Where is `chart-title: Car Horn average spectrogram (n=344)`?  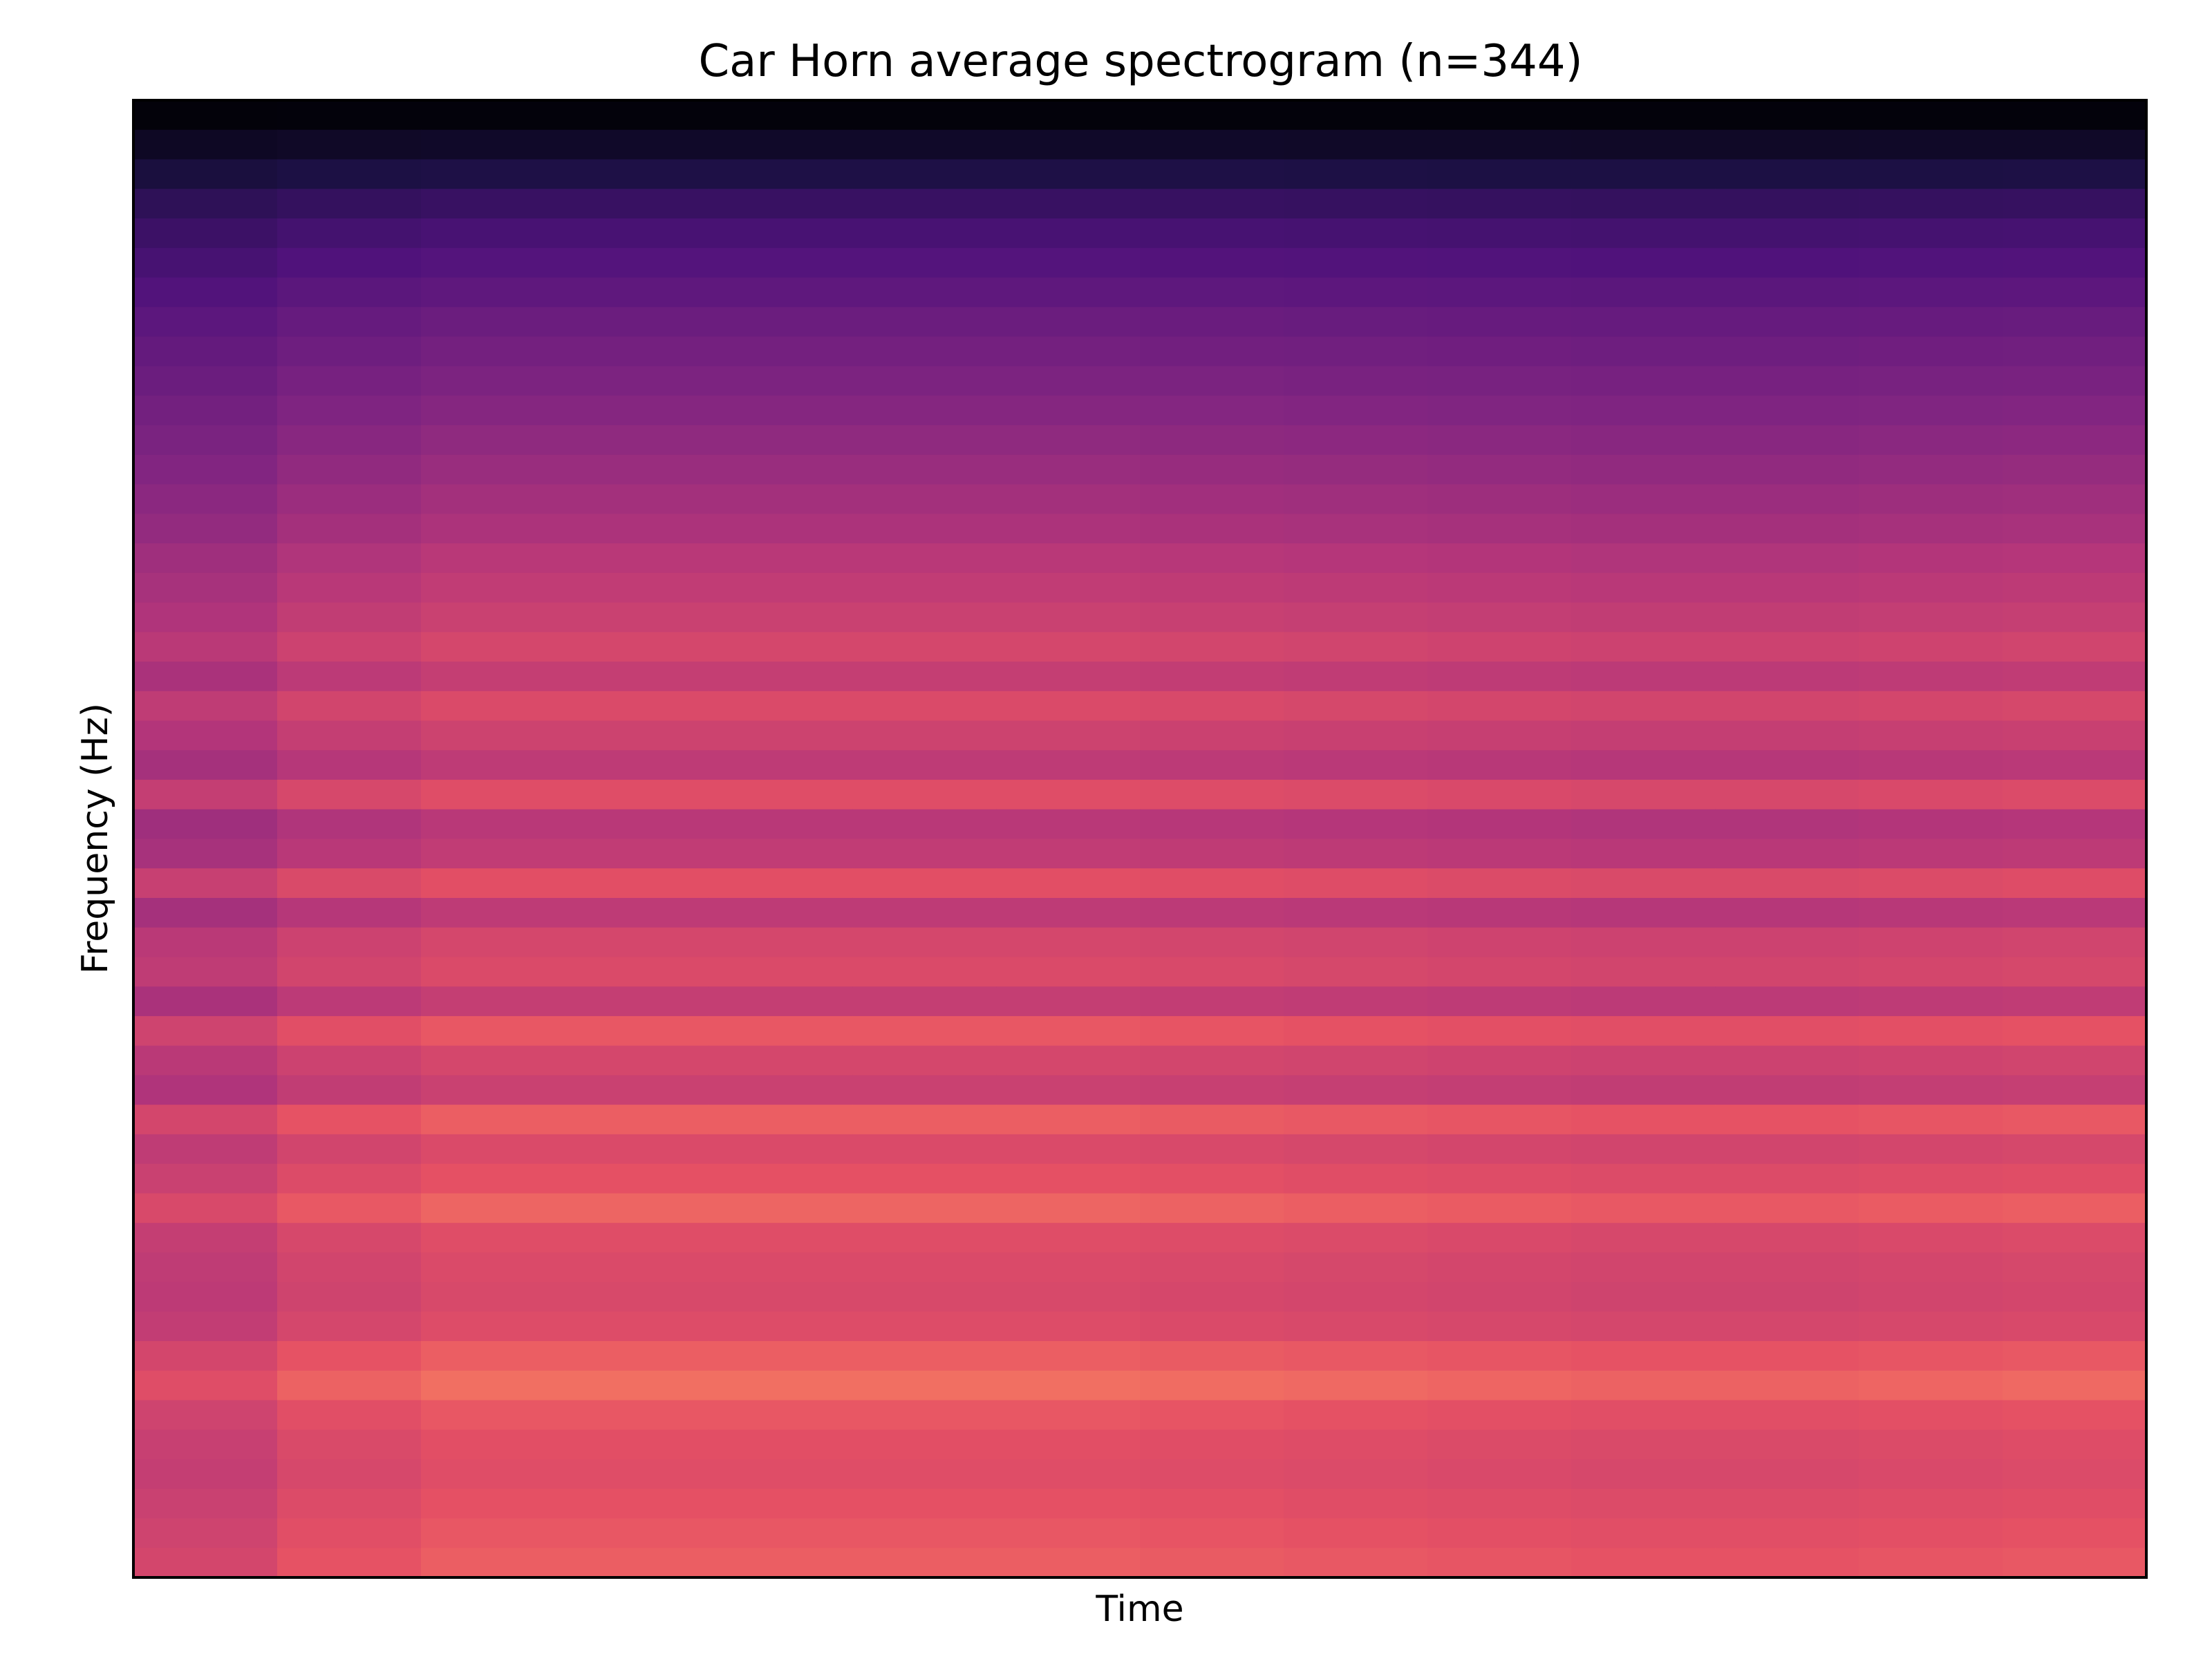 chart-title: Car Horn average spectrogram (n=344) is located at coordinates (1140, 61).